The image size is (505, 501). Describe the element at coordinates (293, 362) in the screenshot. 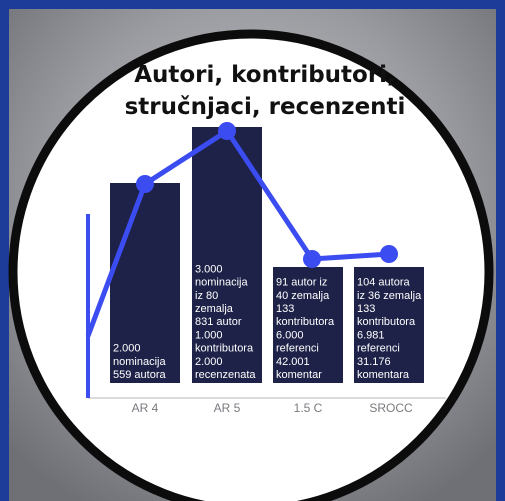

I see `bar-text: 42.001` at that location.